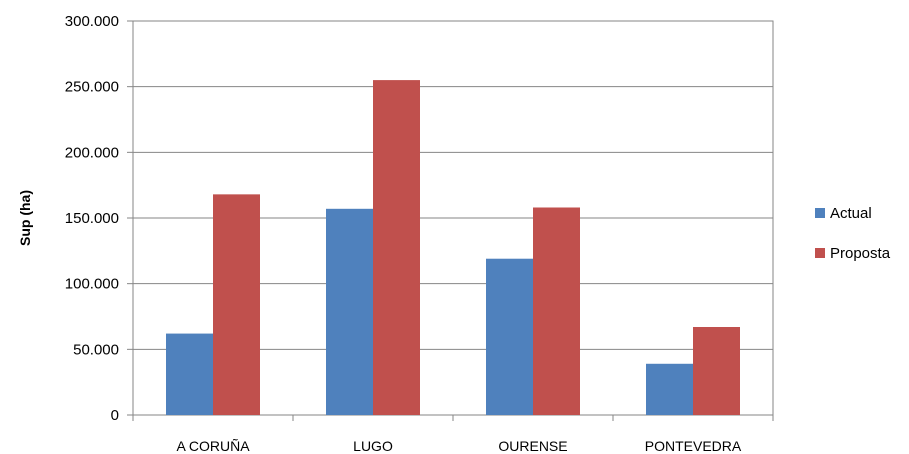  I want to click on y-tick-label: 300.000, so click(92, 21).